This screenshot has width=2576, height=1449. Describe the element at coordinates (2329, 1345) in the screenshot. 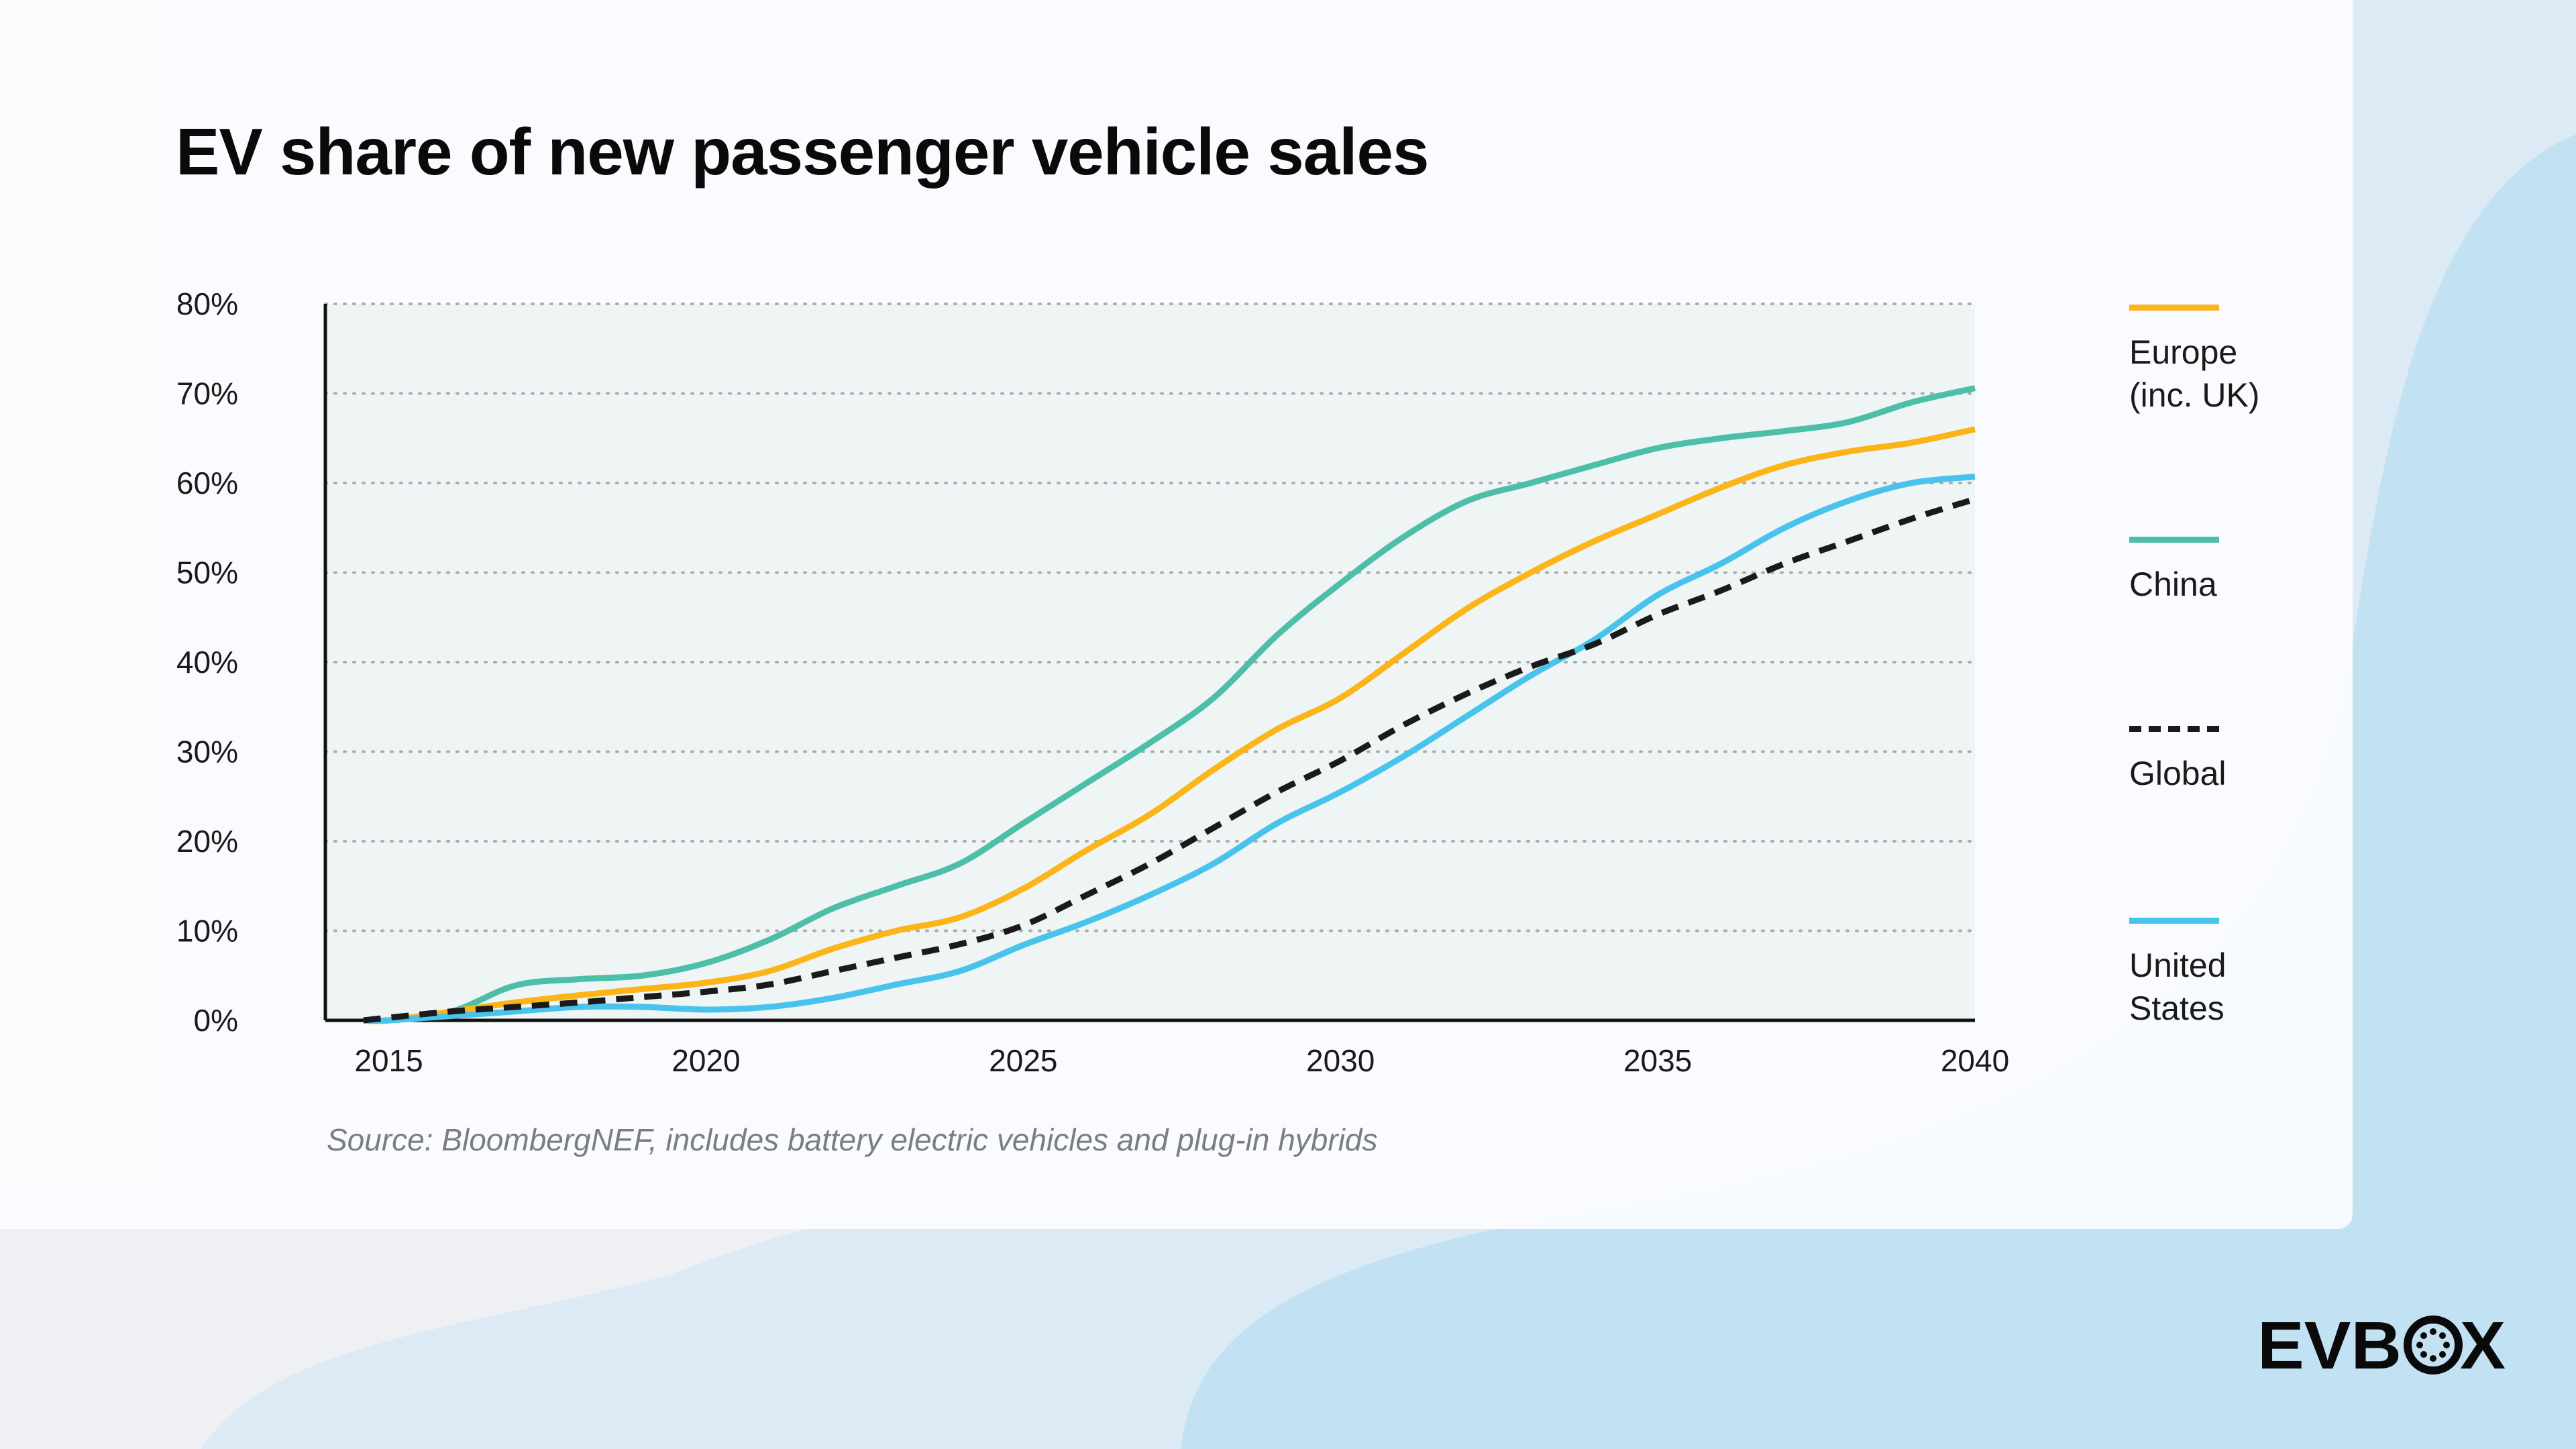

I see `svg-text: EVB` at that location.